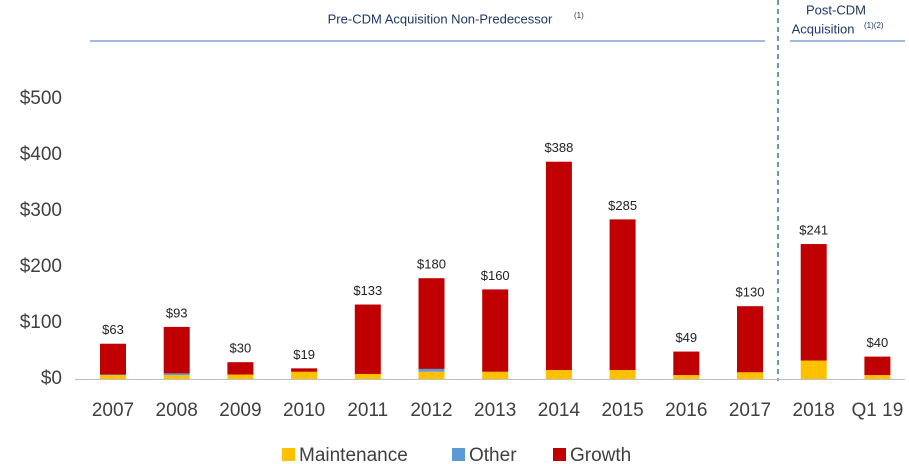 The image size is (909, 464). What do you see at coordinates (559, 410) in the screenshot?
I see `x-tick-label: 2014` at bounding box center [559, 410].